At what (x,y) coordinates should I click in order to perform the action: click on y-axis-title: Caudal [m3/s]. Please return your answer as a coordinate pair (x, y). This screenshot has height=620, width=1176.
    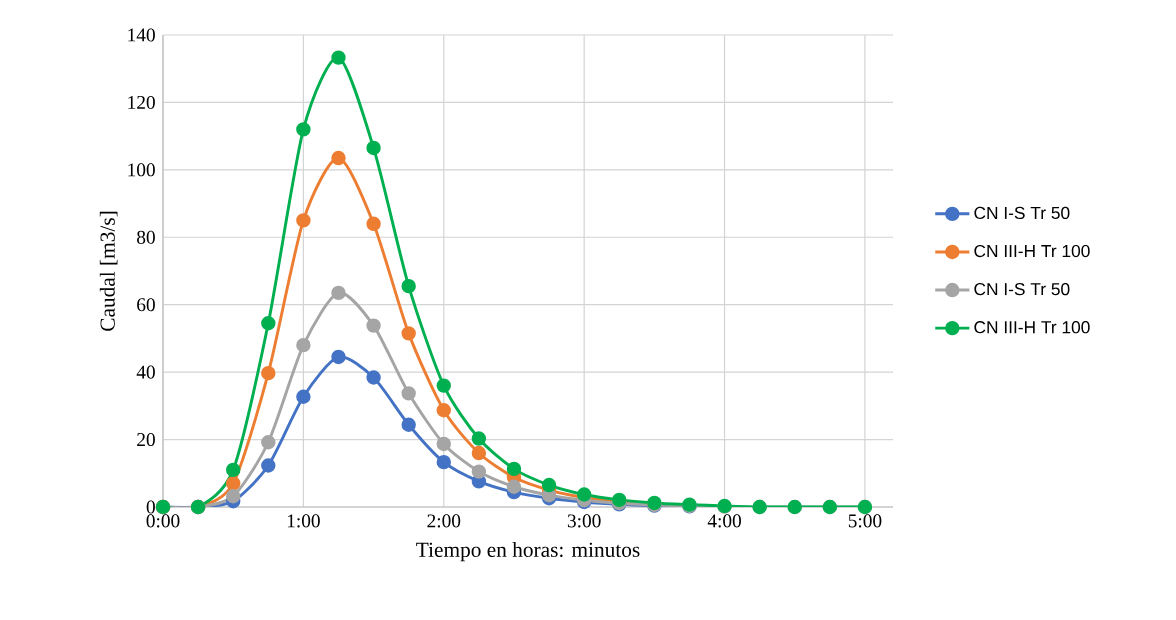
    Looking at the image, I should click on (108, 271).